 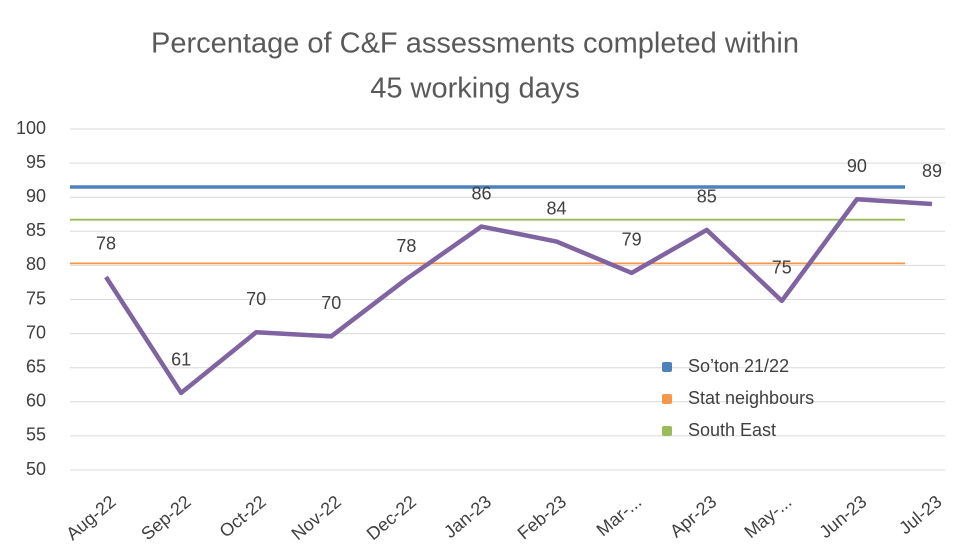 I want to click on x-tick-label: Jan-23, so click(x=467, y=516).